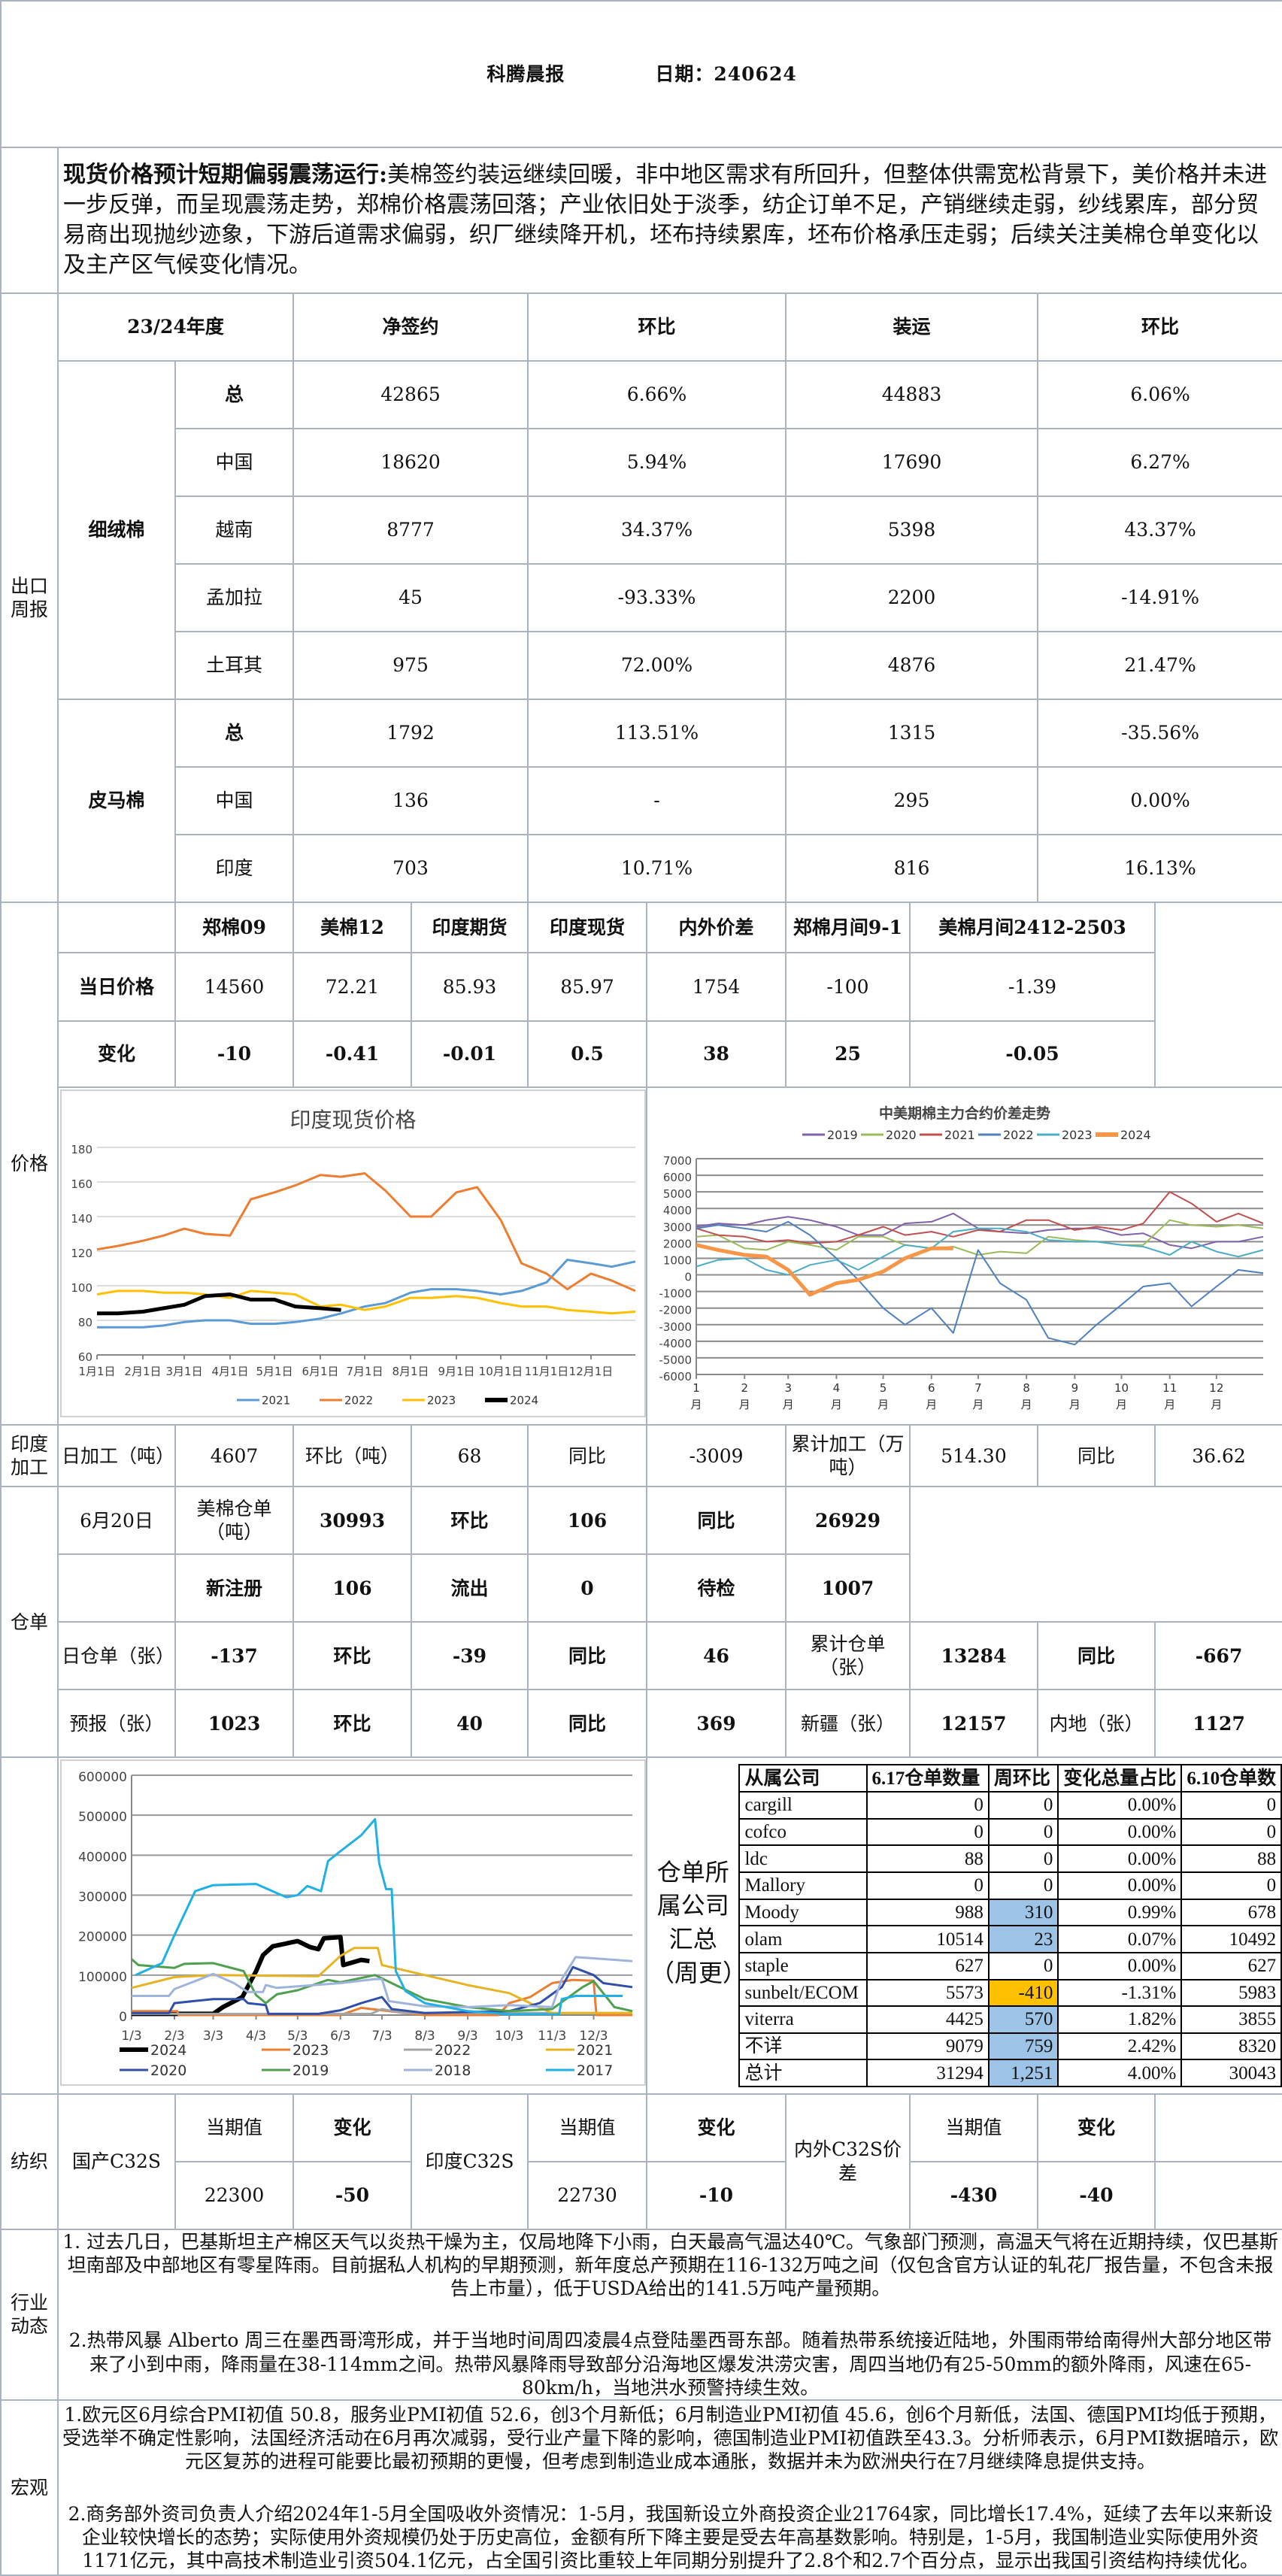  I want to click on cell-label: 环比（吨）, so click(352, 1456).